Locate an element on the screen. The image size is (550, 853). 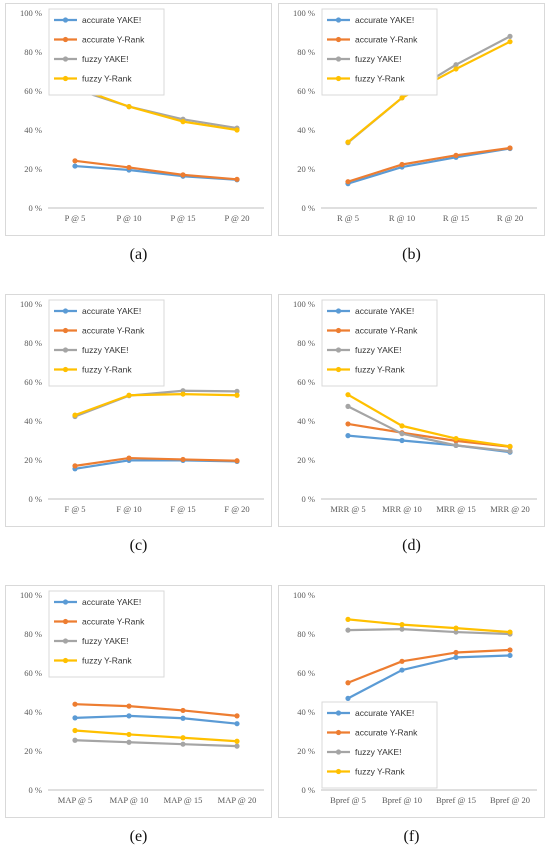
x-tick-label: Bpref @ 10 is located at coordinates (402, 800).